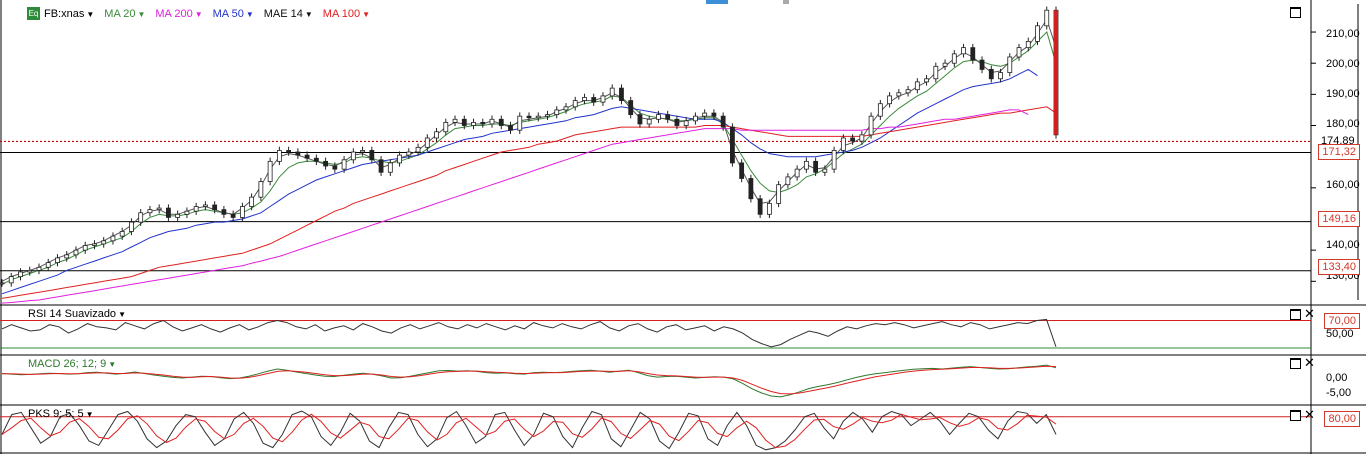 Image resolution: width=1366 pixels, height=454 pixels. Describe the element at coordinates (786, 2) in the screenshot. I see `scroll-end-marker` at that location.